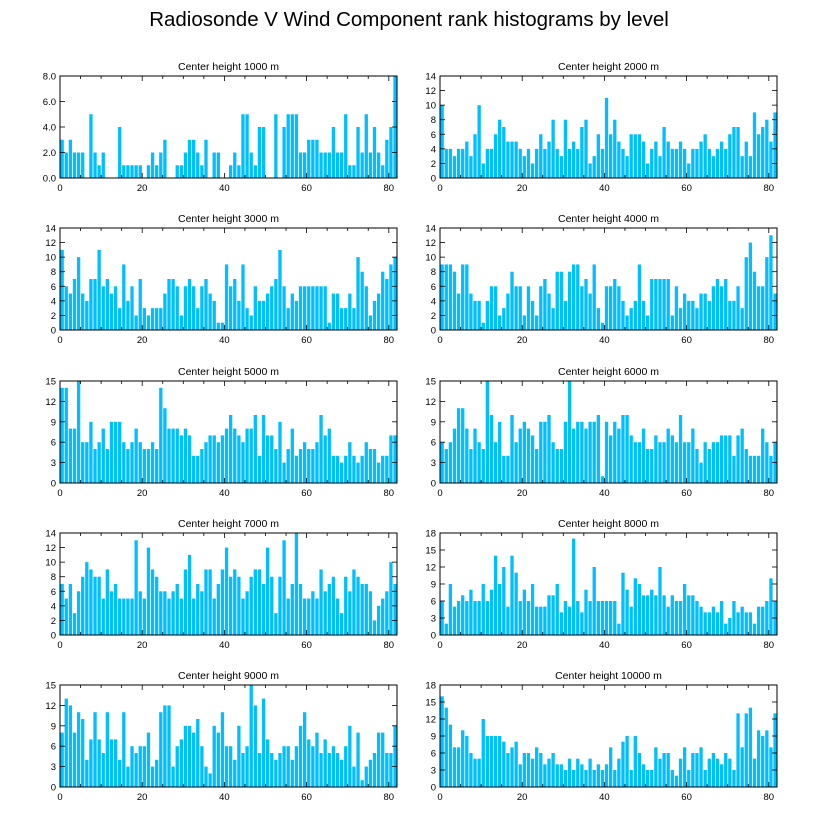  Describe the element at coordinates (608, 524) in the screenshot. I see `panel-title: Center height 8000 m` at that location.